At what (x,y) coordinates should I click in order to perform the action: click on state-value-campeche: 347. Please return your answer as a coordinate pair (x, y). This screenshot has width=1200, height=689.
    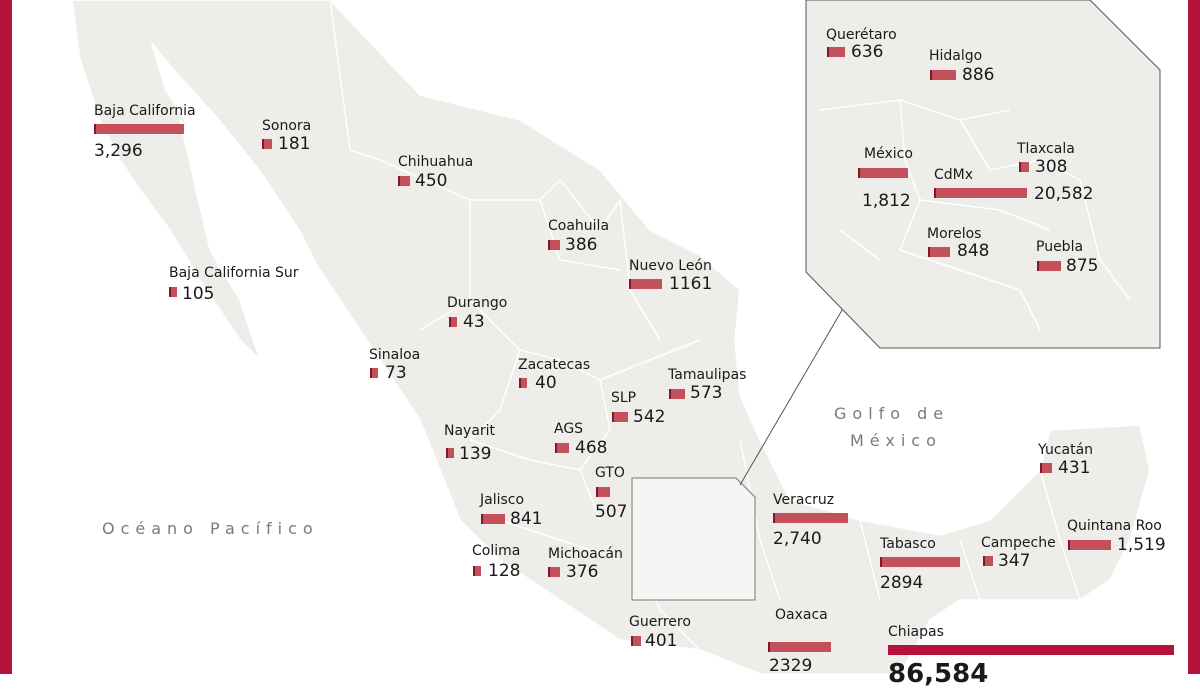
    Looking at the image, I should click on (1014, 561).